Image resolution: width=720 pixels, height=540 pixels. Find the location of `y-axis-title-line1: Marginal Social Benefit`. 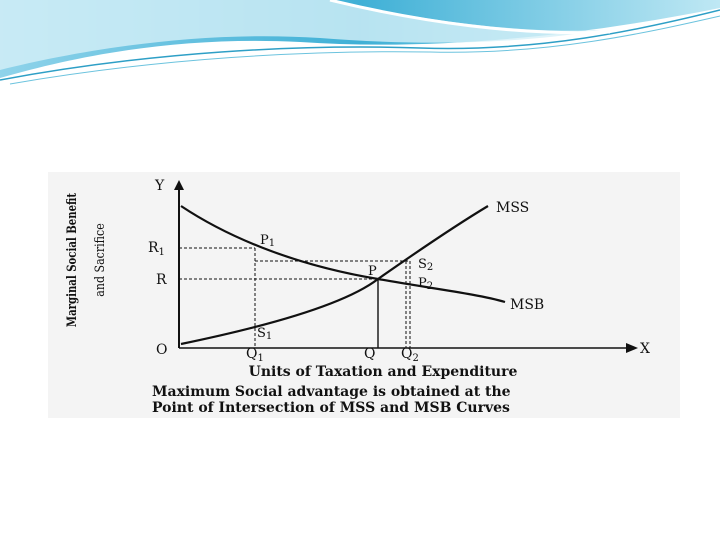

y-axis-title-line1: Marginal Social Benefit is located at coordinates (72, 259).